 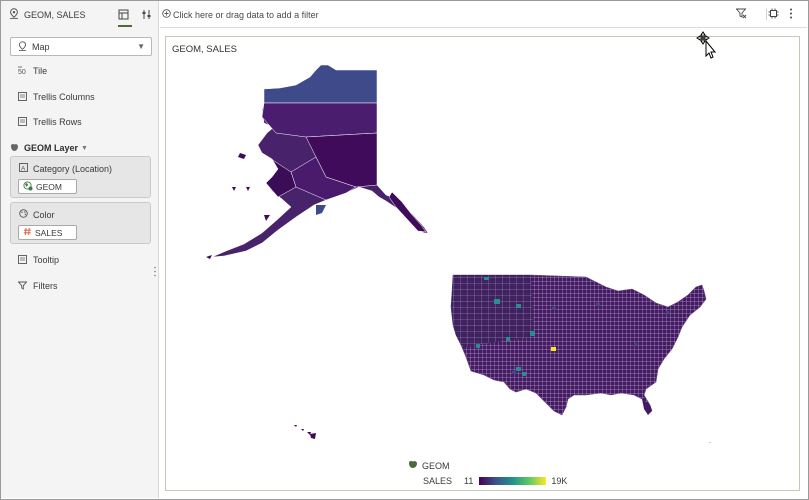 What do you see at coordinates (766, 14) in the screenshot?
I see `toolbar-divider` at bounding box center [766, 14].